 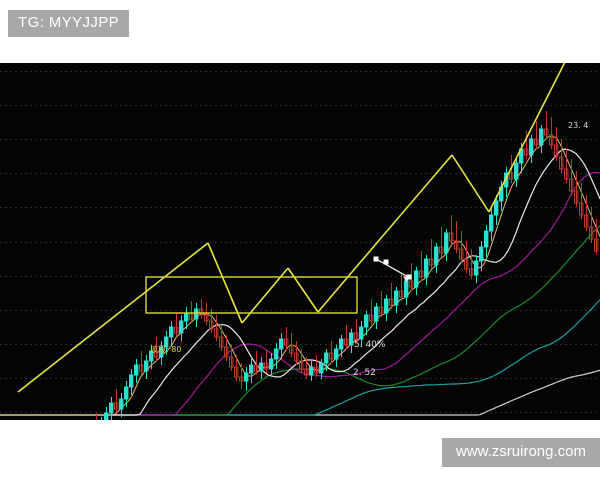 I want to click on site-watermark: www.zsruirong.com, so click(x=520, y=452).